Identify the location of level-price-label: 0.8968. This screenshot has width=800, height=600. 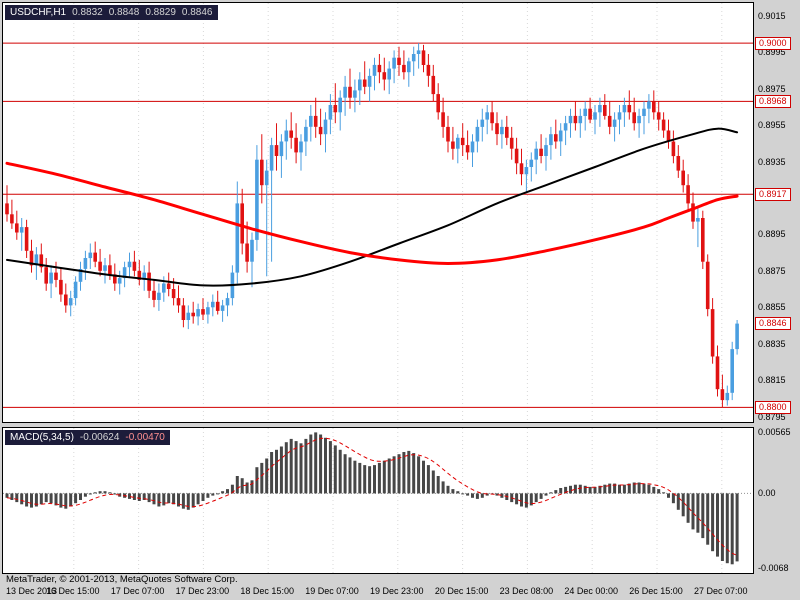
(773, 101).